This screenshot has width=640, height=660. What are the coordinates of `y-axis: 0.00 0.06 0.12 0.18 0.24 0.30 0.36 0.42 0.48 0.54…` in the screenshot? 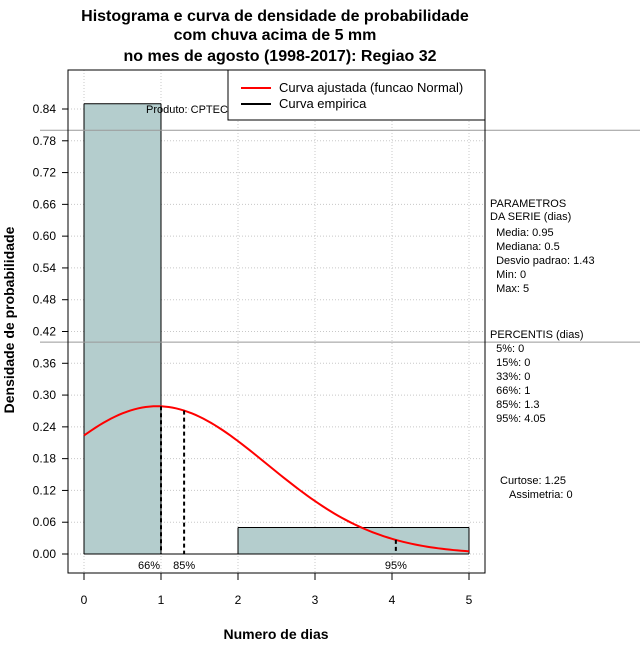 It's located at (50, 331).